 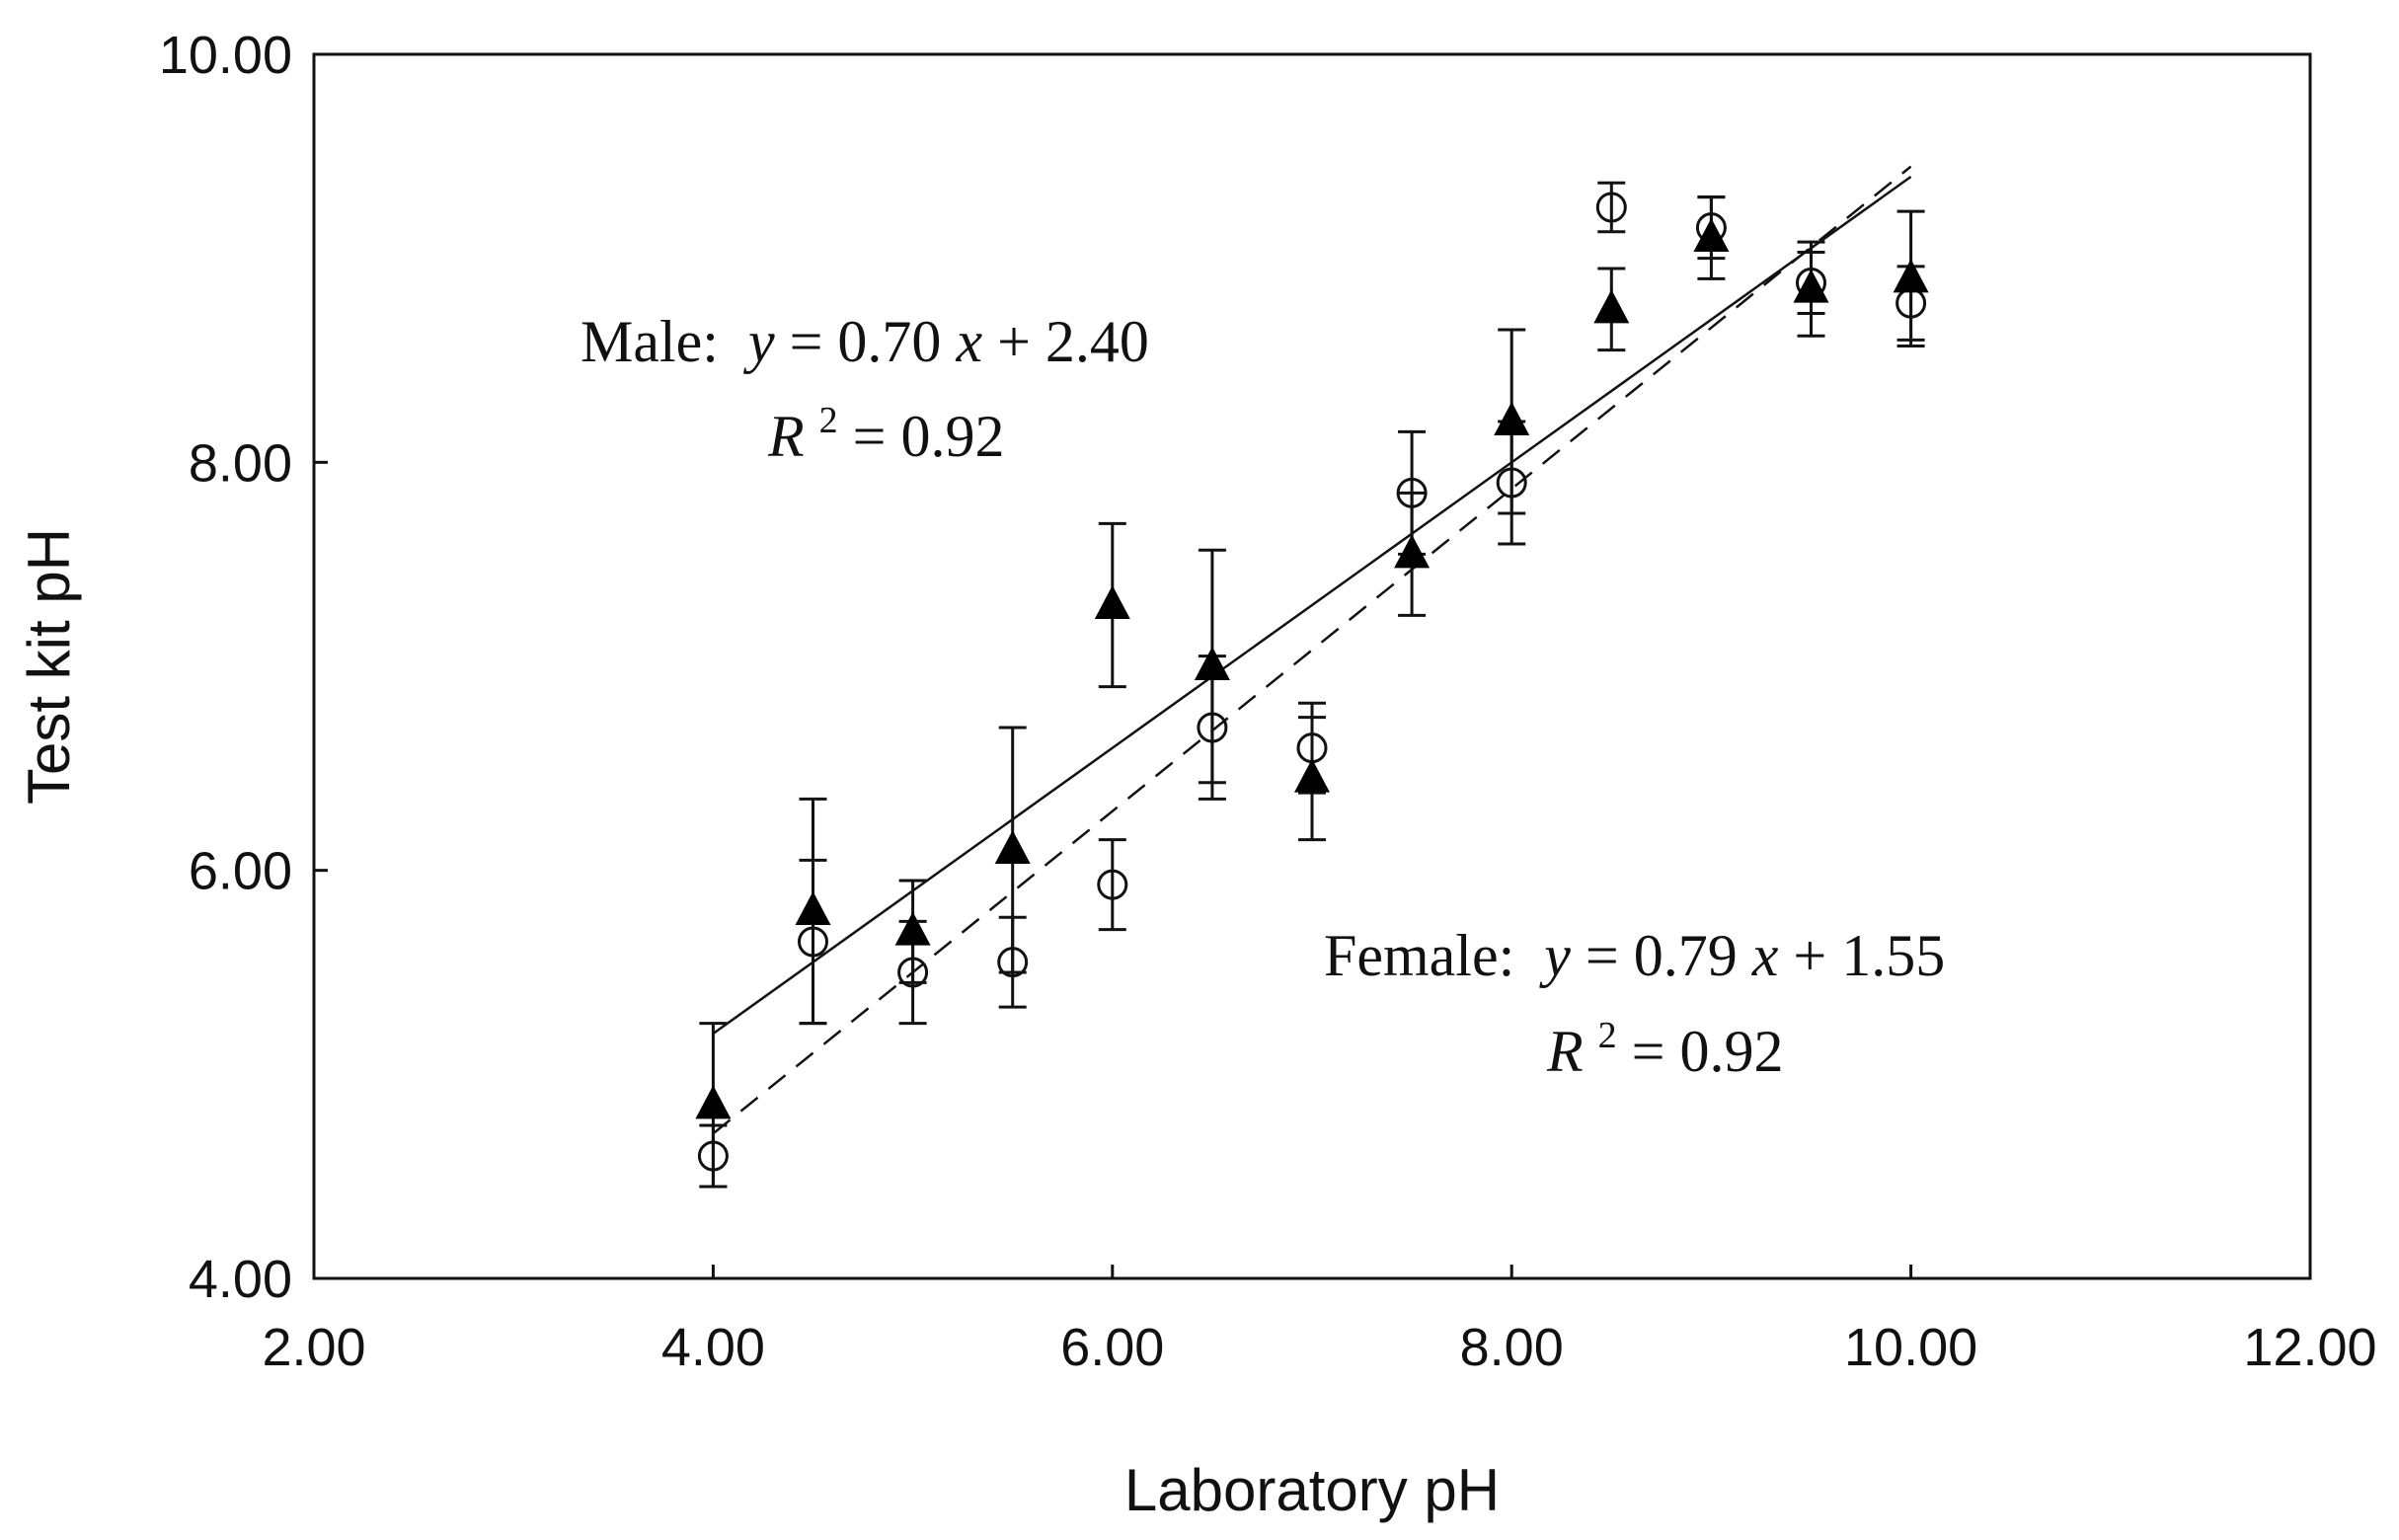 I want to click on y-tick-label-2: 8.00, so click(x=240, y=463).